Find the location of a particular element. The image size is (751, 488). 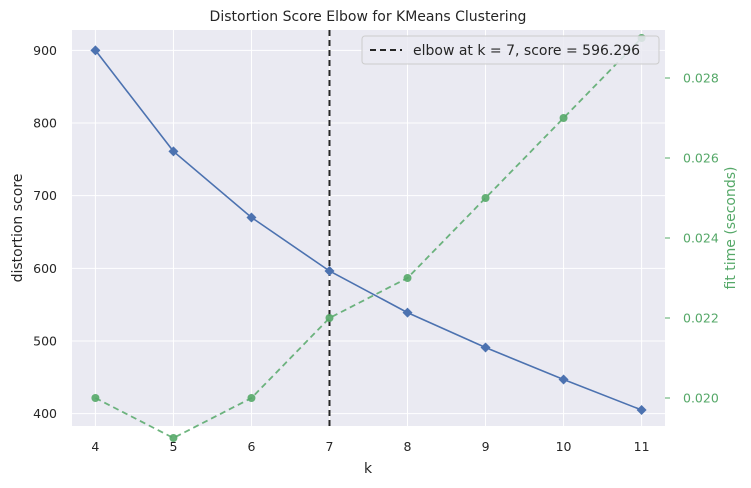

x-tick-label: 5 is located at coordinates (173, 446).